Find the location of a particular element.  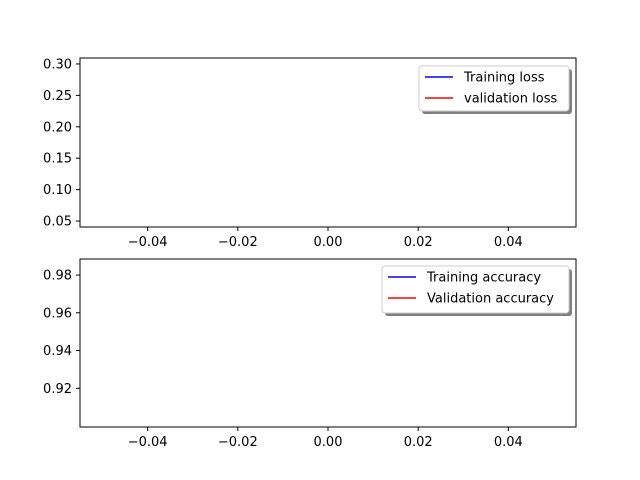

loss-x-tick-label: 0.02 is located at coordinates (418, 242).